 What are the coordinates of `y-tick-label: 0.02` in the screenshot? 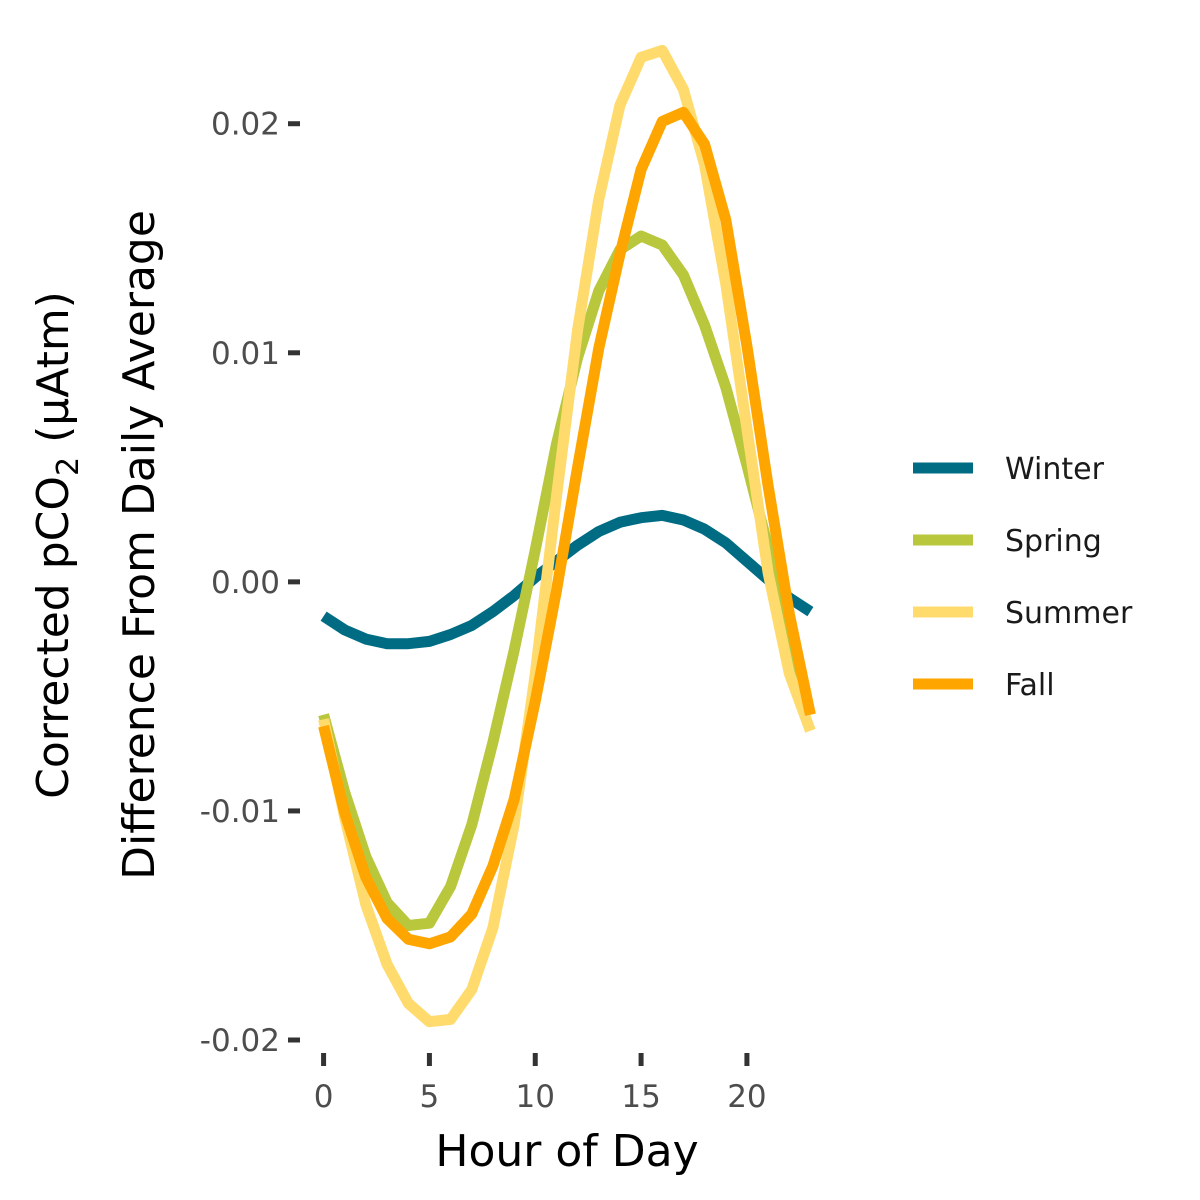 It's located at (245, 125).